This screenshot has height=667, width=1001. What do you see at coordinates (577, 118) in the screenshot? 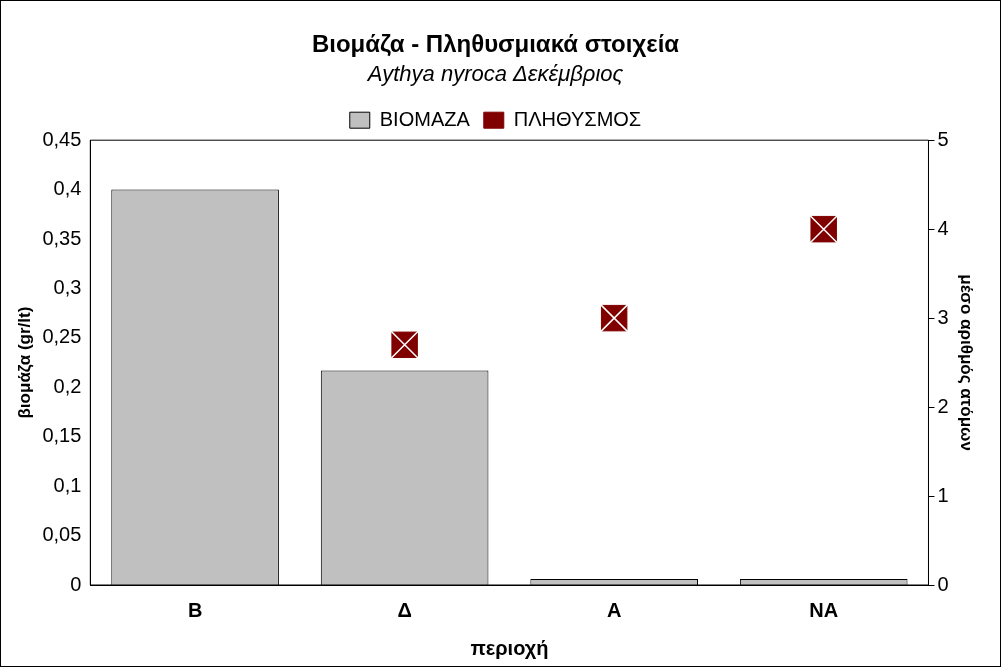
I see `legend-label: ΠΛΗΘΥΣΜΟΣ` at bounding box center [577, 118].